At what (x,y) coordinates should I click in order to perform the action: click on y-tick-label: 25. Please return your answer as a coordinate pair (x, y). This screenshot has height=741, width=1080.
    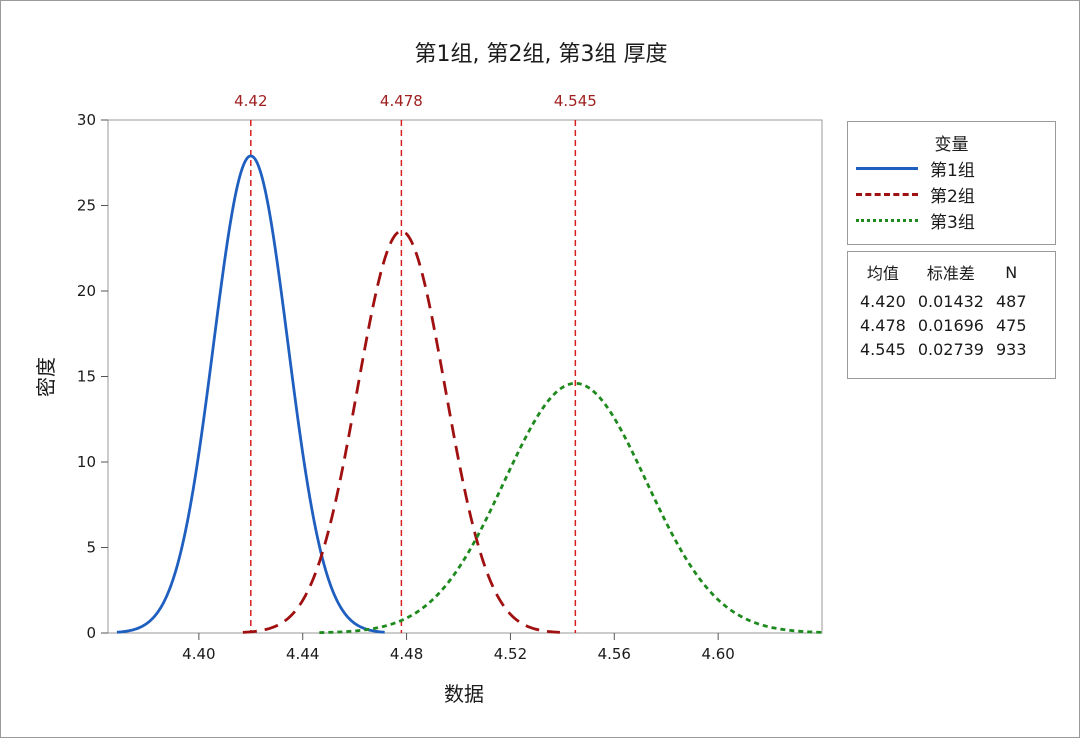
    Looking at the image, I should click on (86, 206).